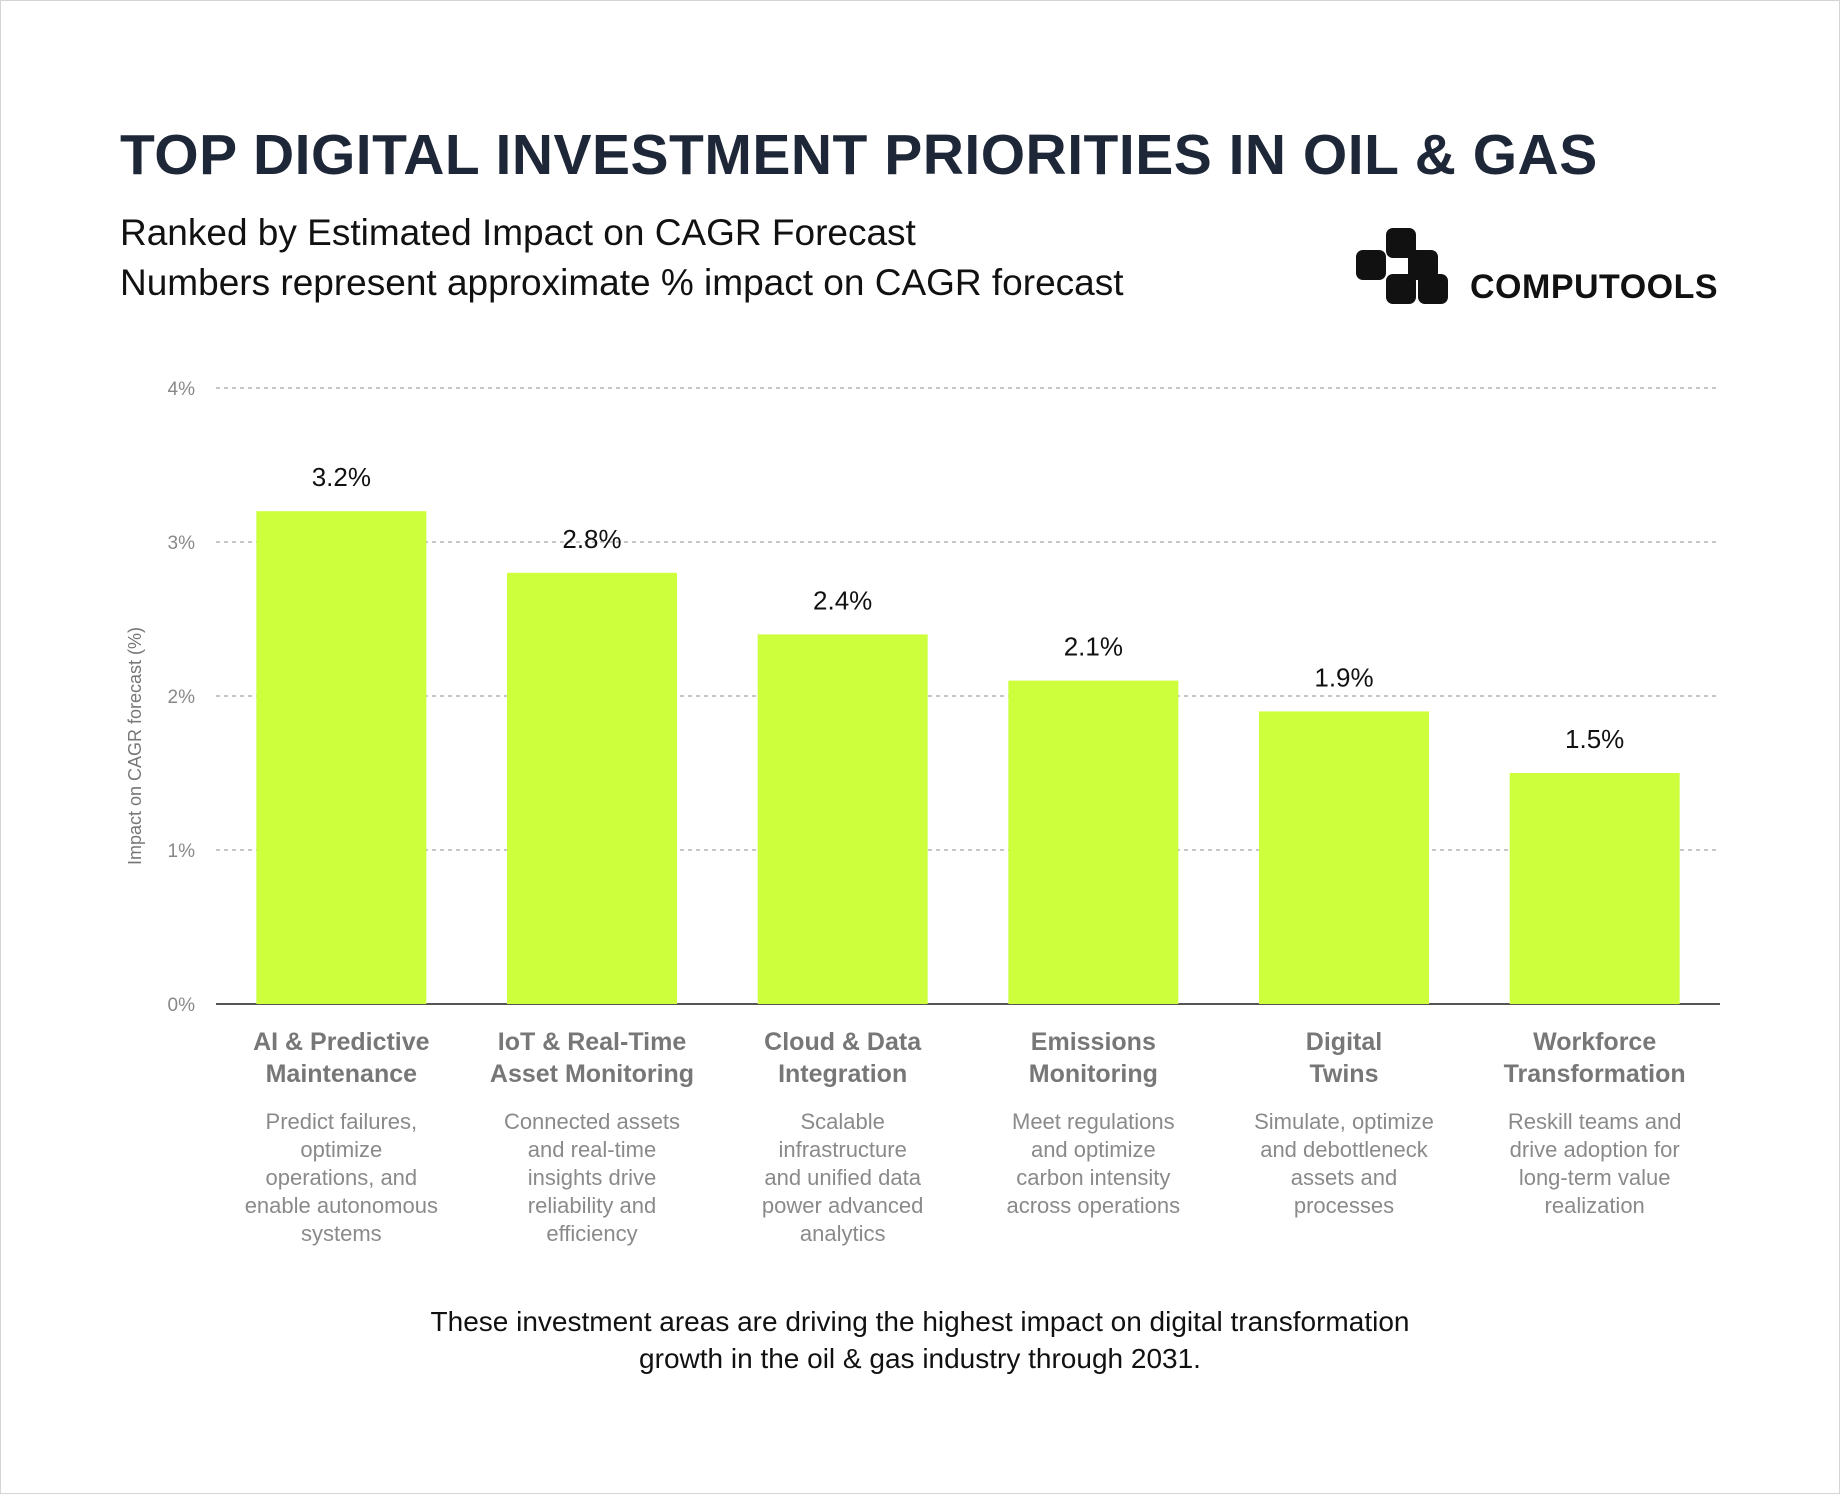 The width and height of the screenshot is (1840, 1494). What do you see at coordinates (1343, 677) in the screenshot?
I see `bar-value-label: 1.9%` at bounding box center [1343, 677].